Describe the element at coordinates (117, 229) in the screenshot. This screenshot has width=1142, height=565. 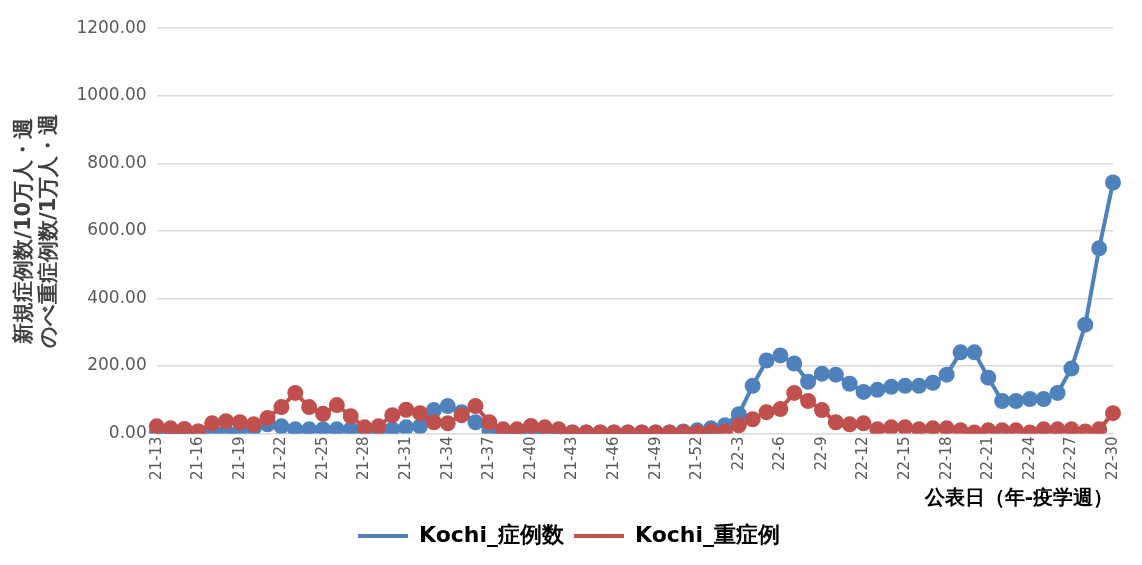
I see `y-tick-label: 600.00` at that location.